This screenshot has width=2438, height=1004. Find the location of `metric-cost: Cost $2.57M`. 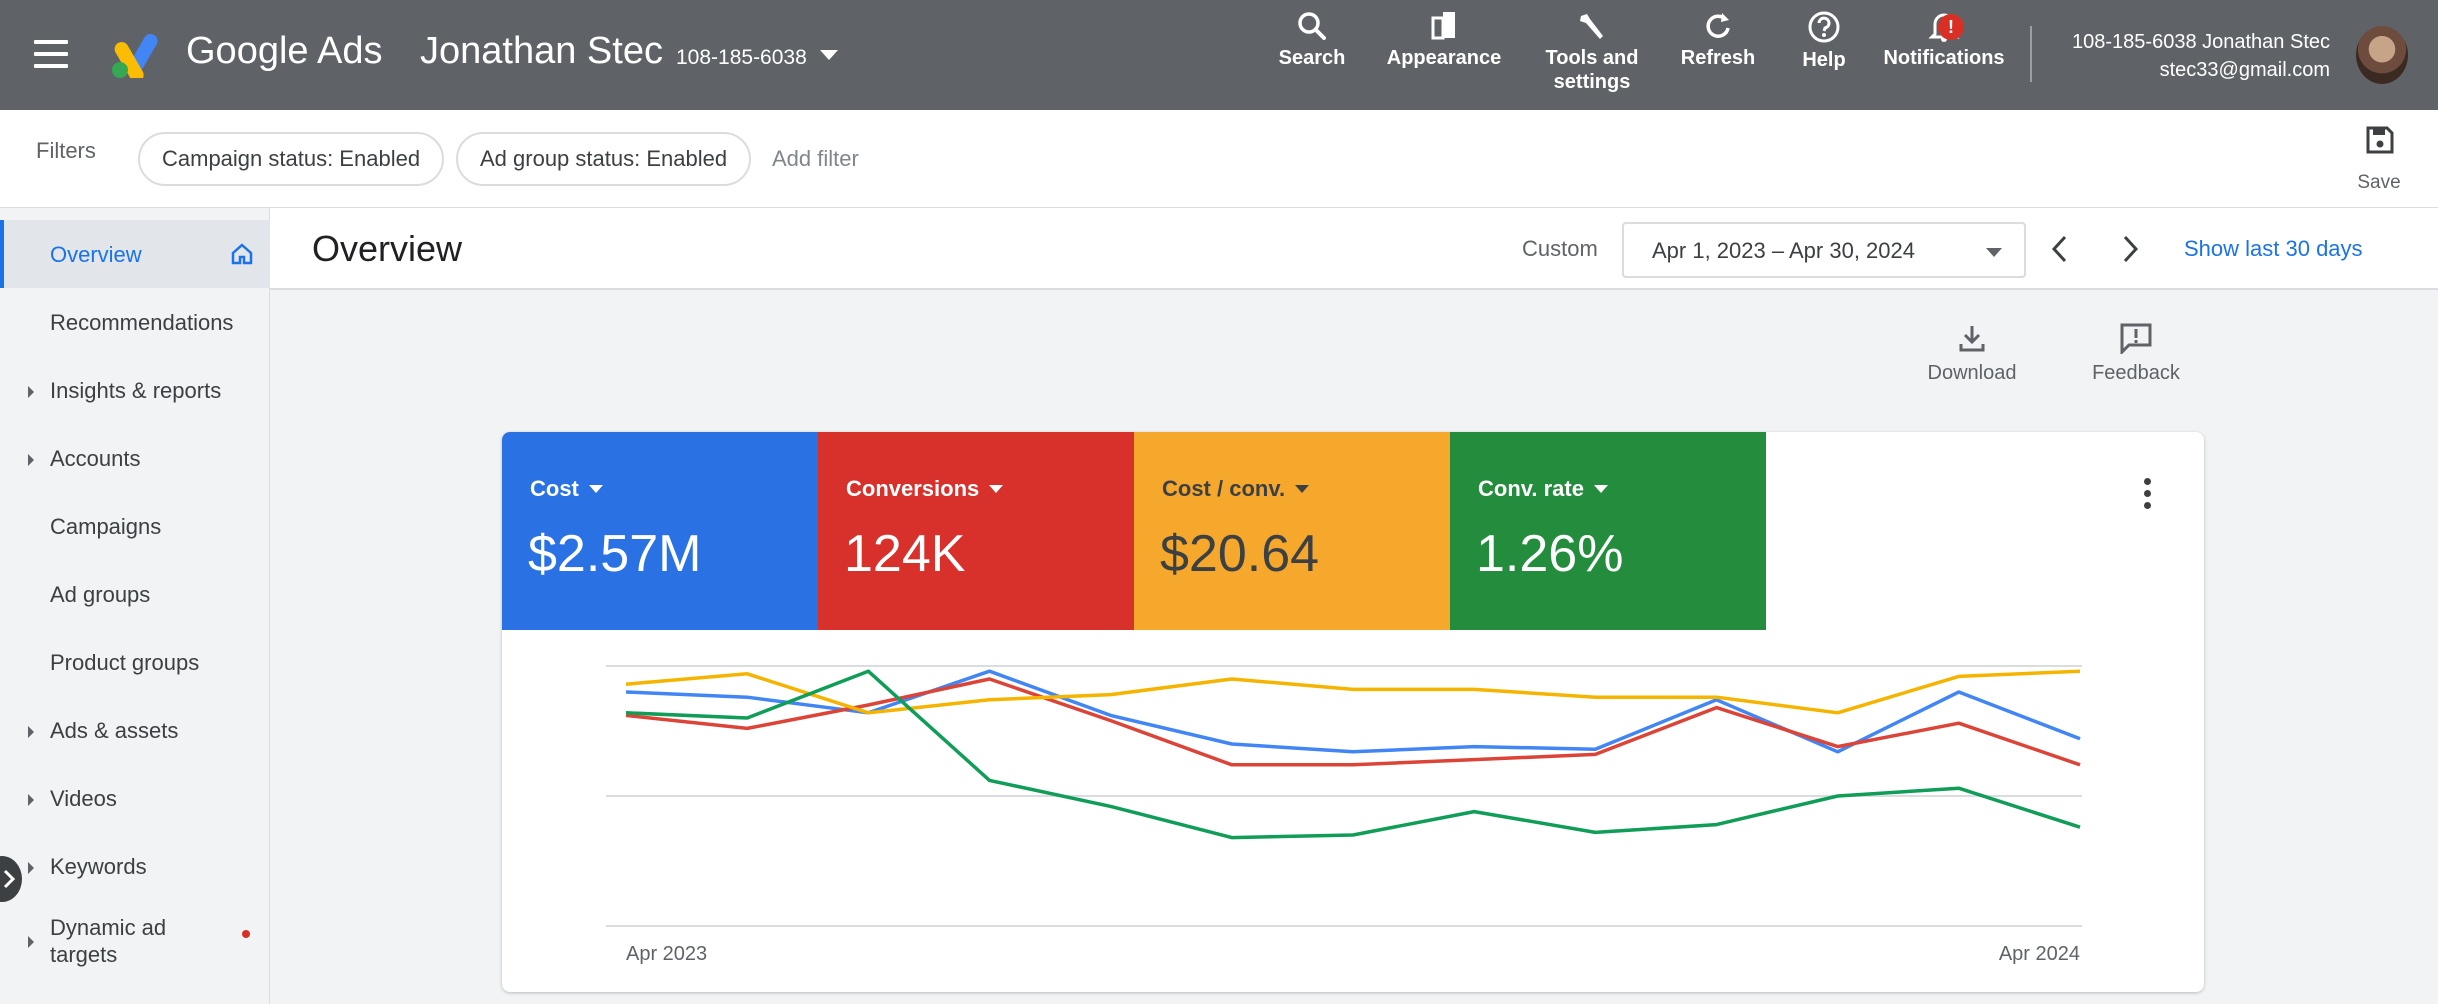

metric-cost: Cost $2.57M is located at coordinates (660, 531).